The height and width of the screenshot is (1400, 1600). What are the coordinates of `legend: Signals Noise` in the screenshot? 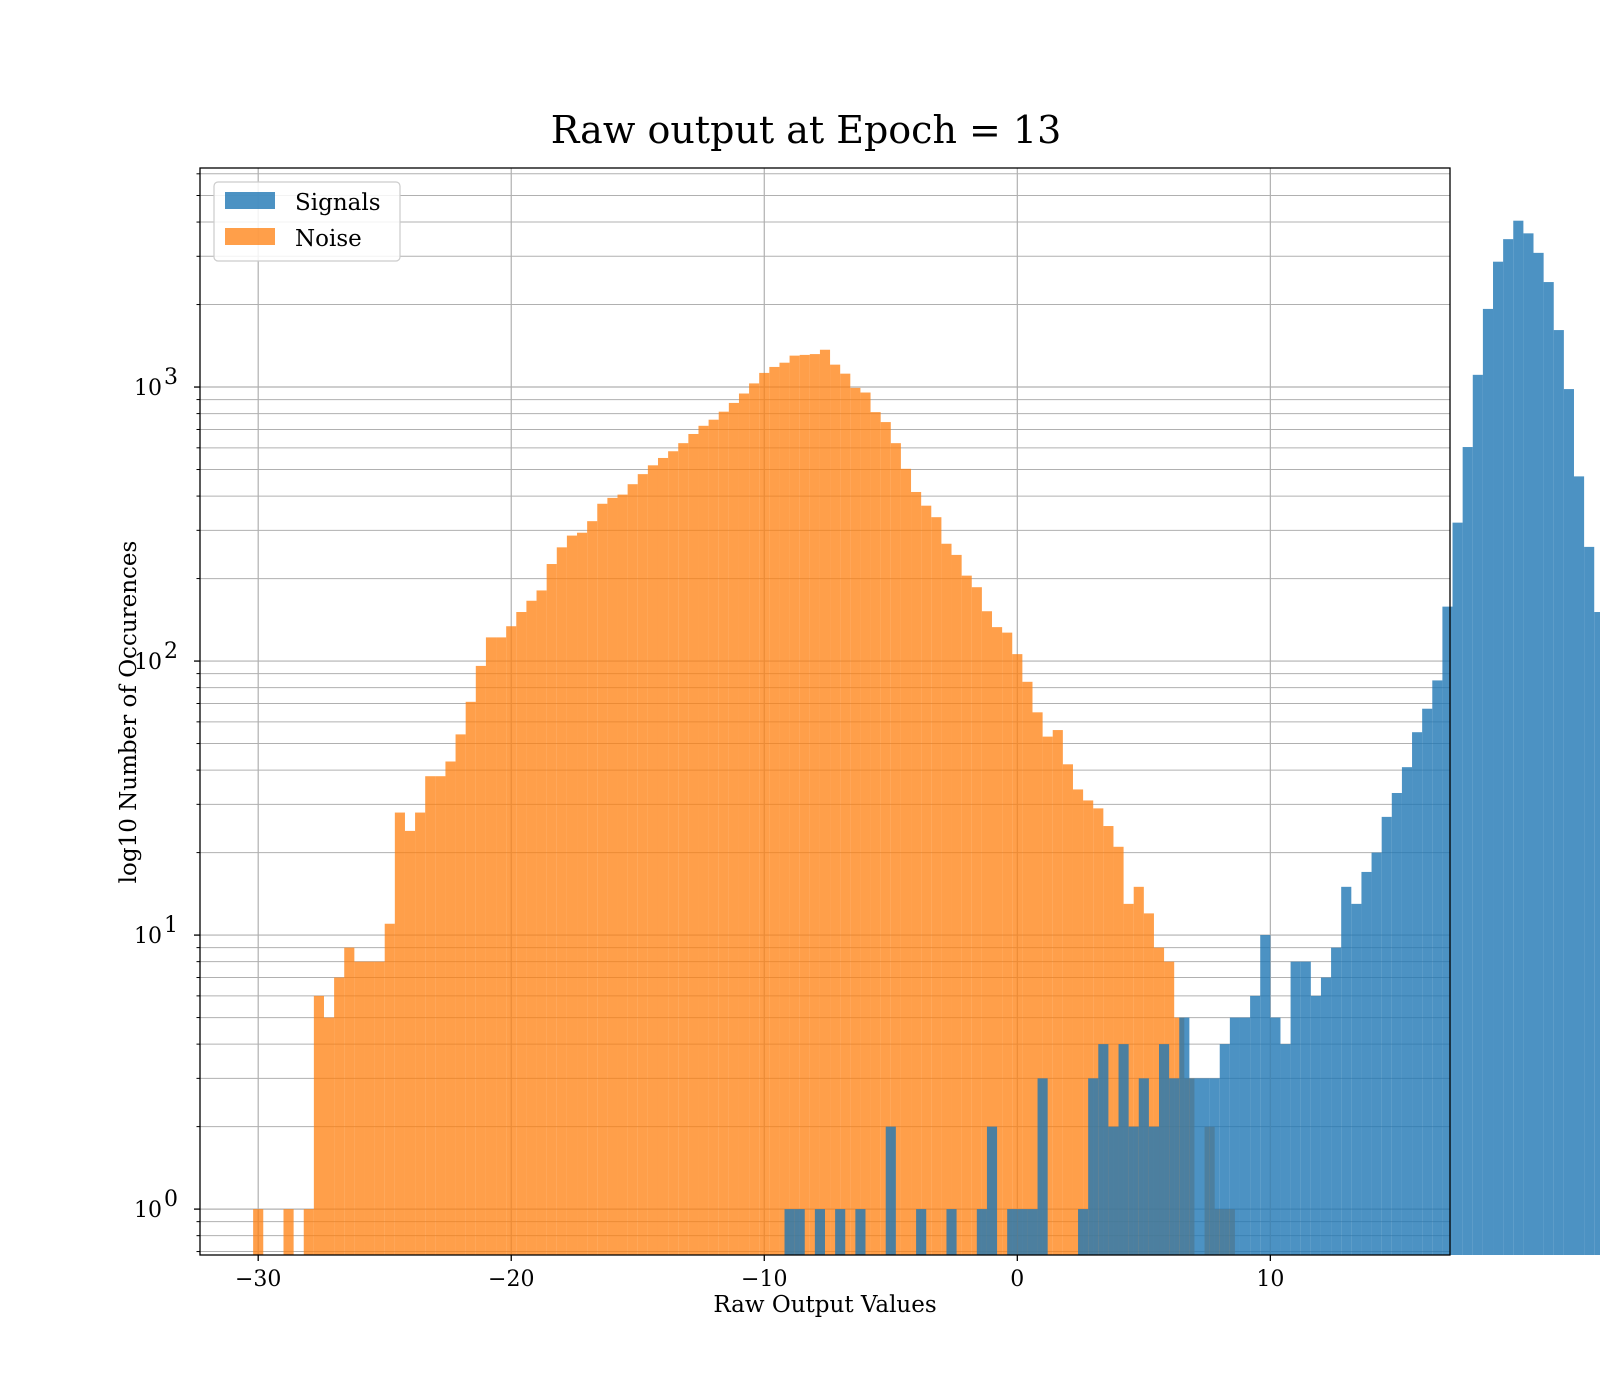 It's located at (307, 221).